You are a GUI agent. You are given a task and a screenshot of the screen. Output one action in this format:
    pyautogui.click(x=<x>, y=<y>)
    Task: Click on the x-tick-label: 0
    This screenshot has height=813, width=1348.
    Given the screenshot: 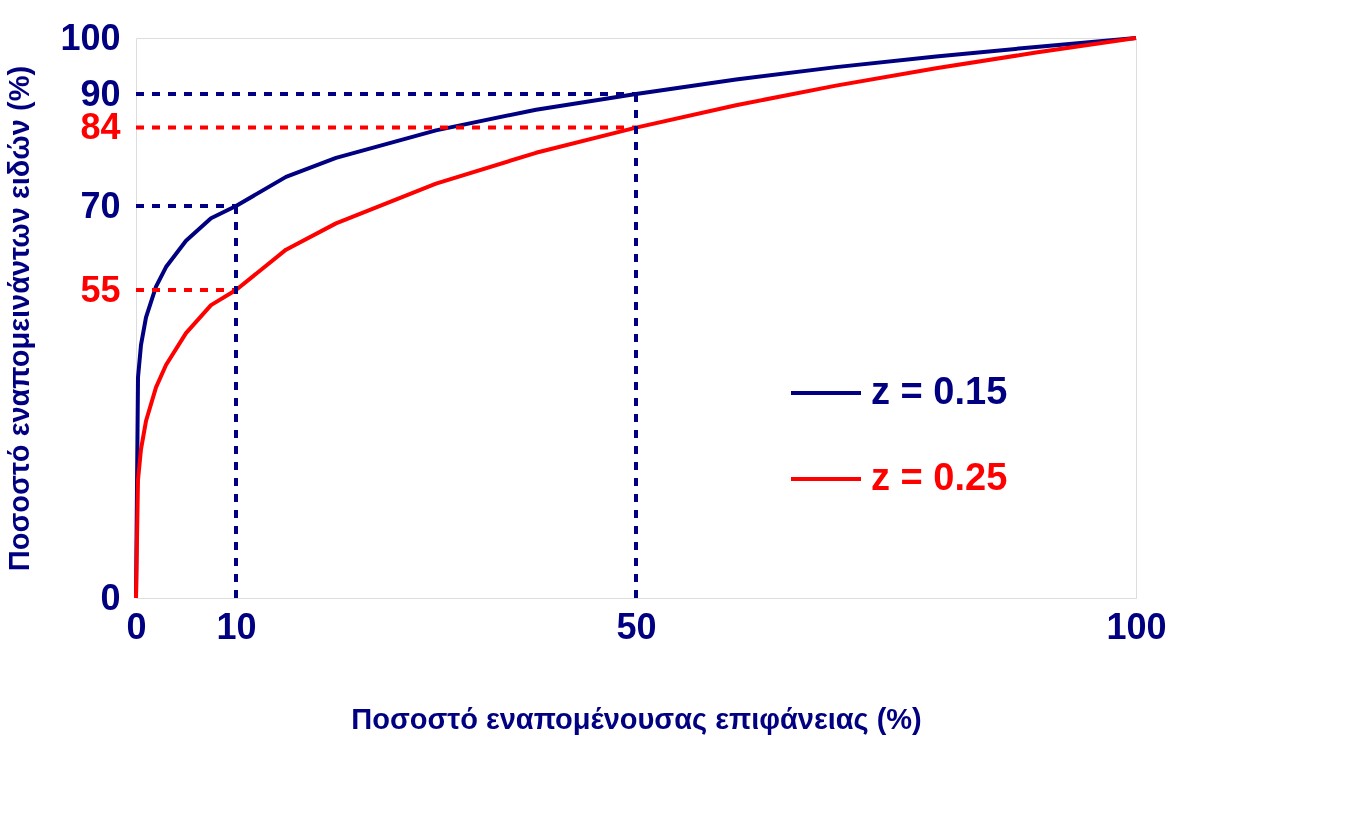 What is the action you would take?
    pyautogui.click(x=136, y=626)
    